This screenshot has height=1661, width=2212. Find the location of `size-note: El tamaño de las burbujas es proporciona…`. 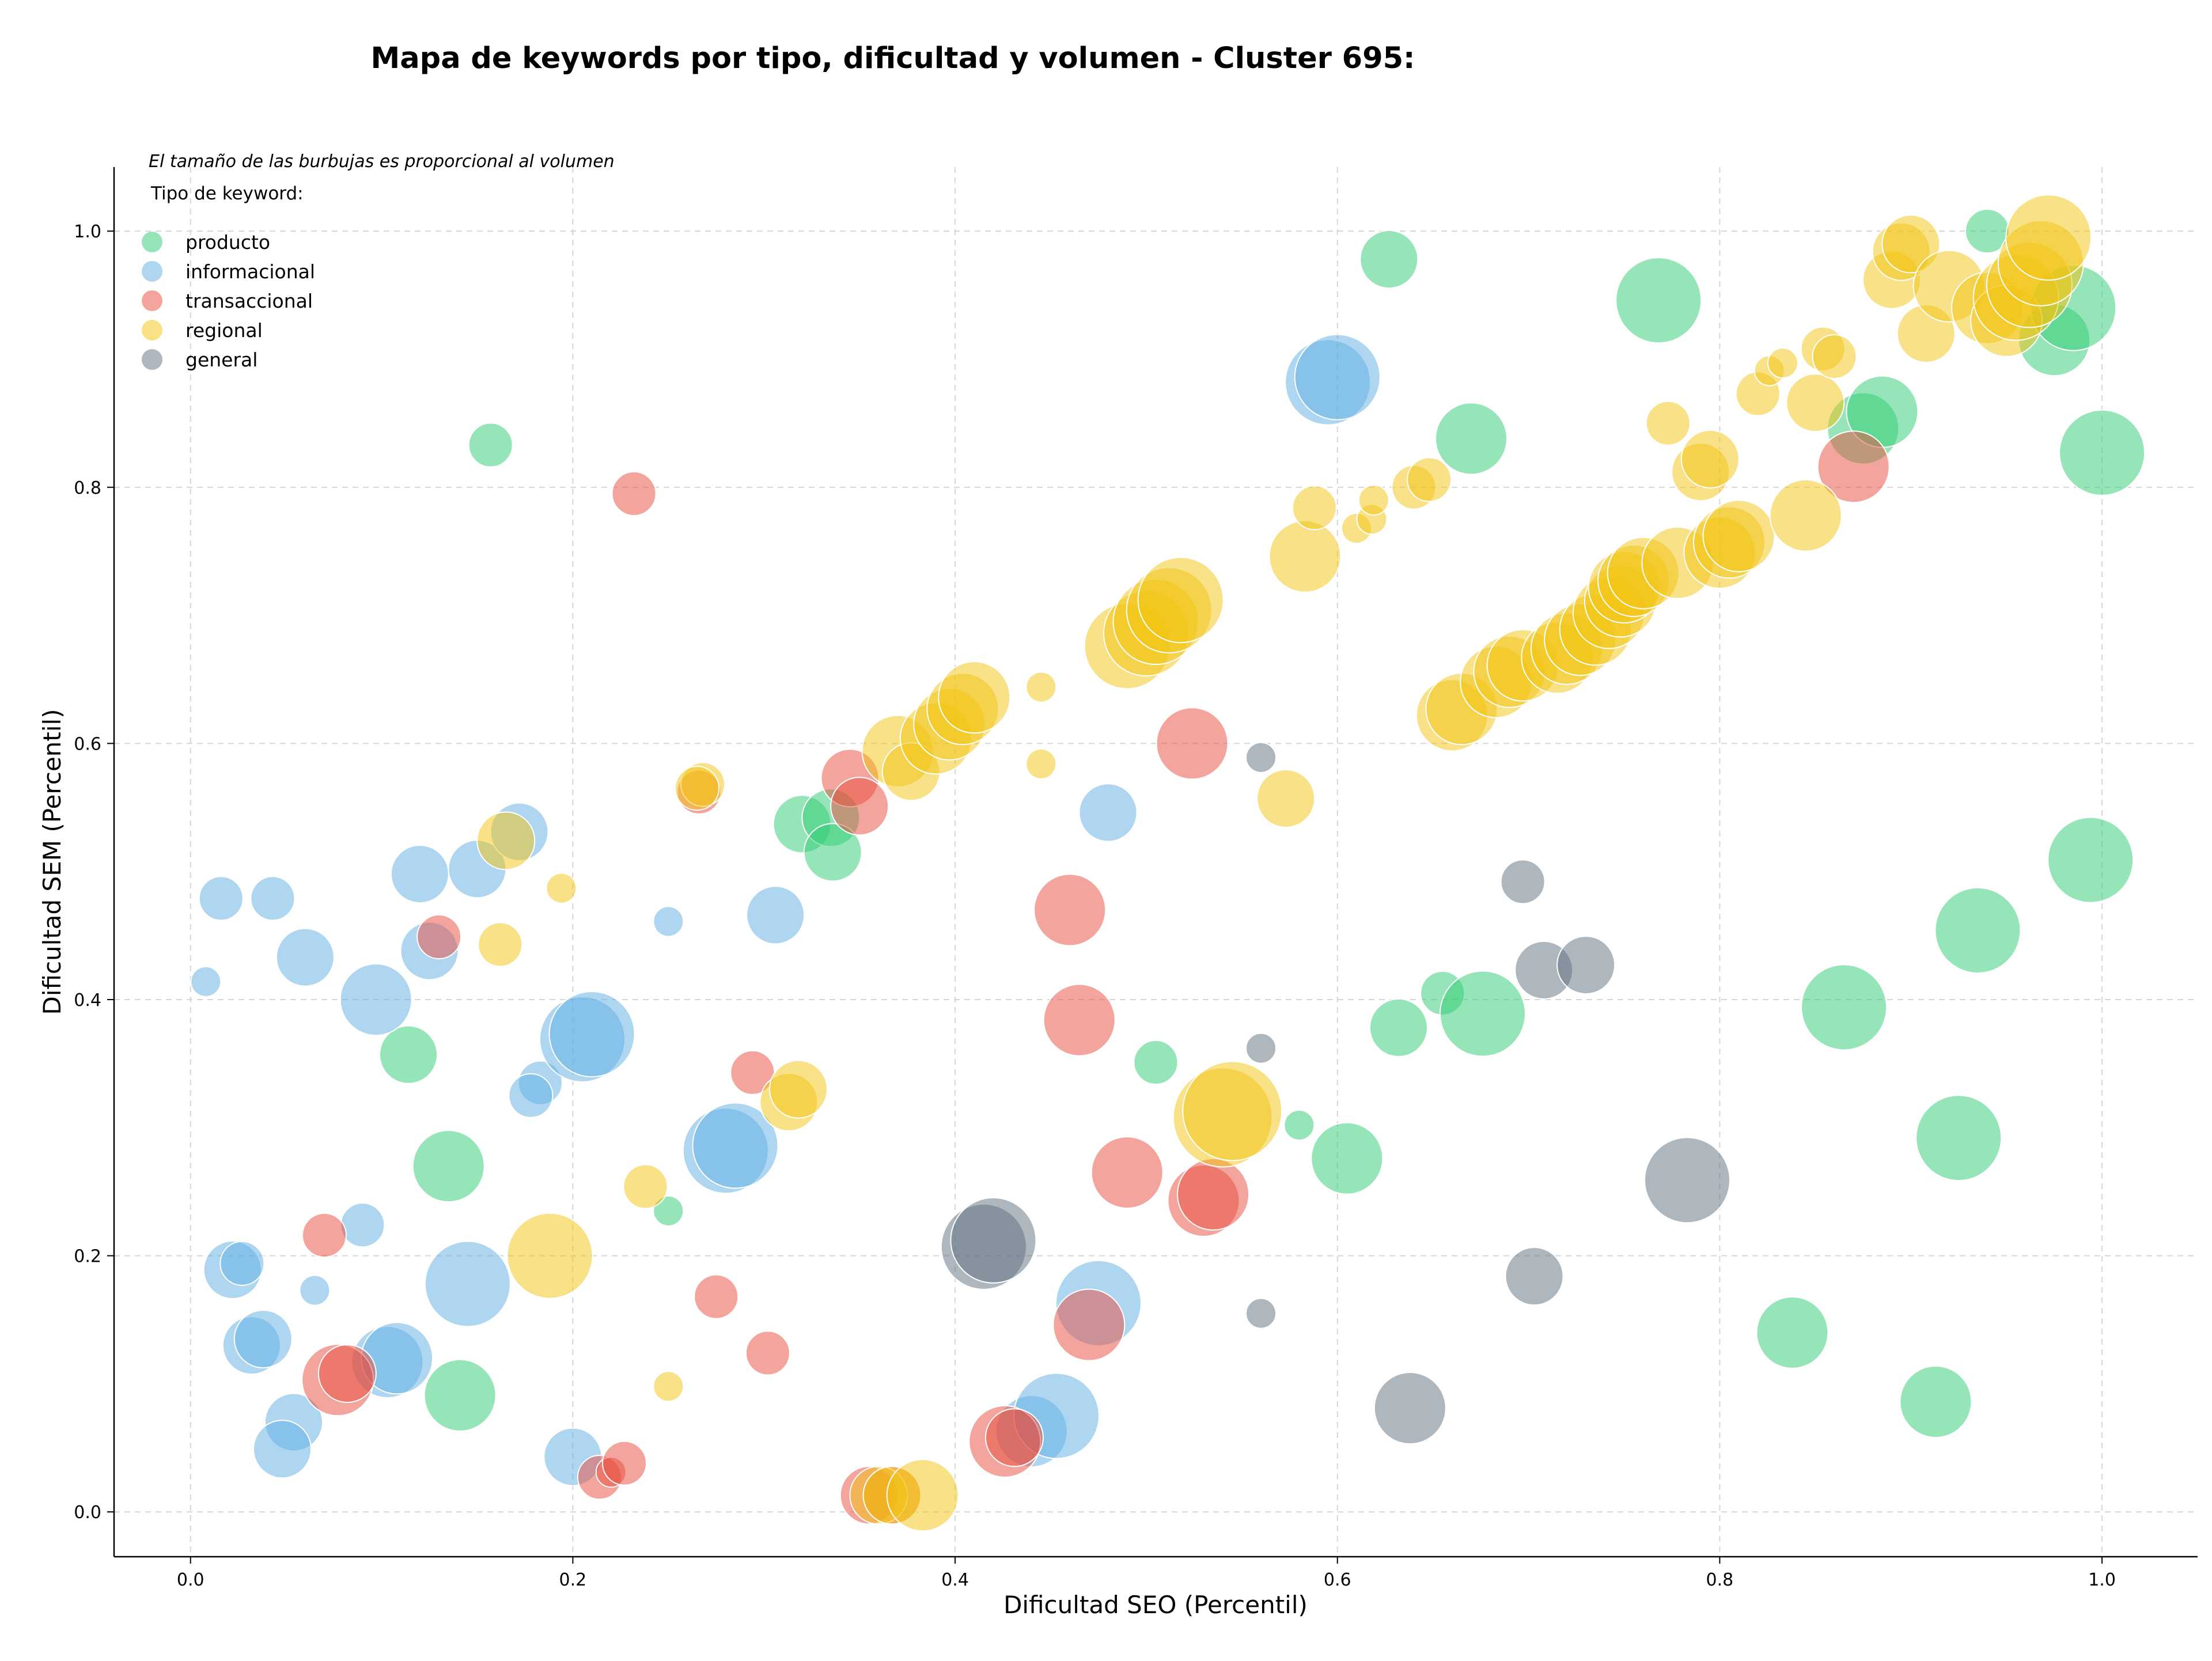

size-note: El tamaño de las burbujas es proporciona… is located at coordinates (382, 162).